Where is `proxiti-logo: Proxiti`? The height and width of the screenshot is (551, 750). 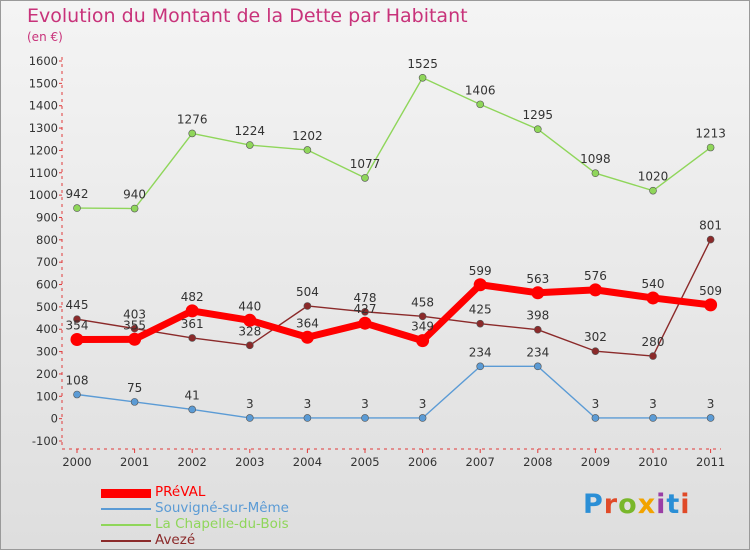 proxiti-logo: Proxiti is located at coordinates (637, 504).